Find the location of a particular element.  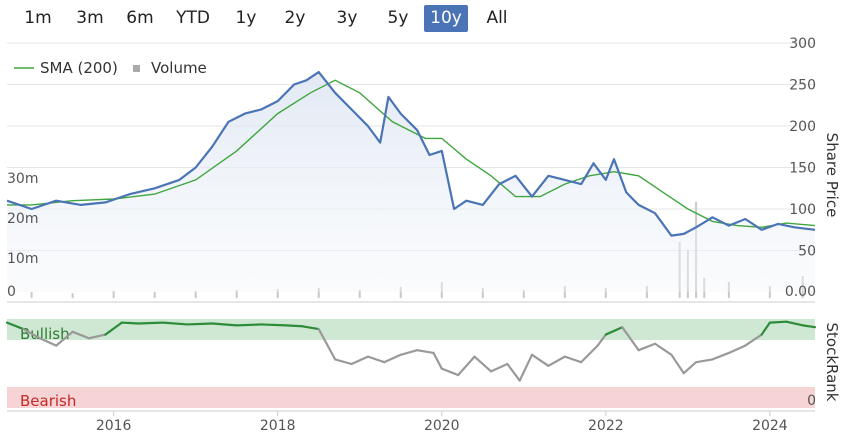

range-button-1y: 1y is located at coordinates (246, 18).